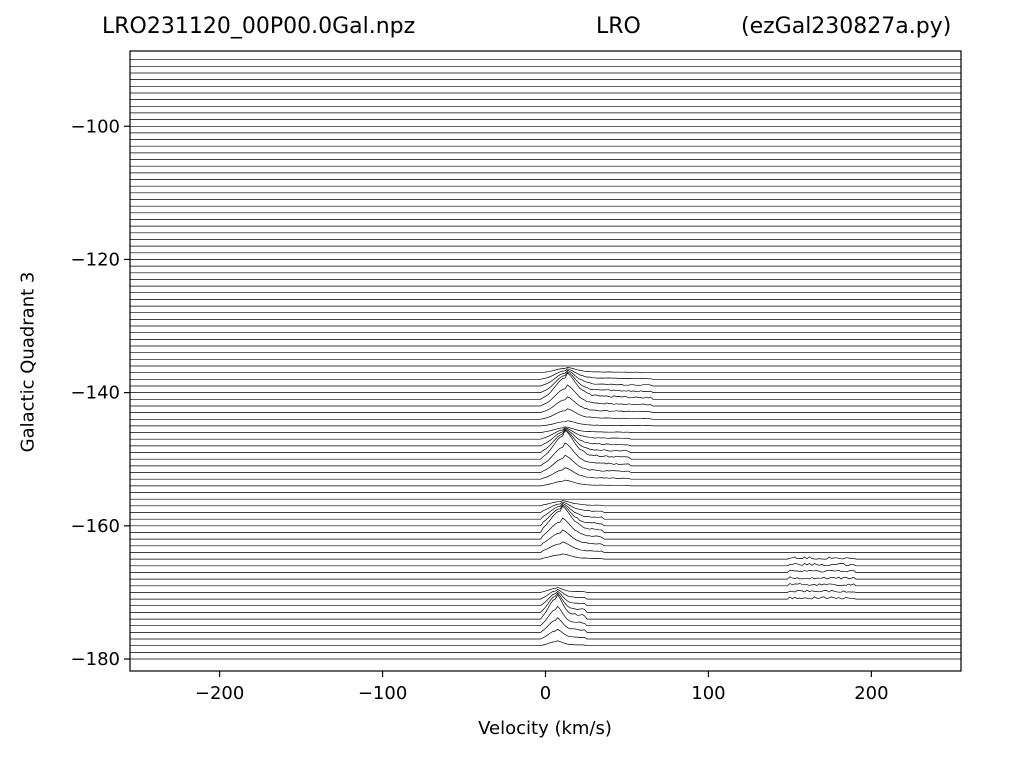 The width and height of the screenshot is (1024, 760). What do you see at coordinates (28, 362) in the screenshot?
I see `y-axis-label: Galactic Quadrant 3` at bounding box center [28, 362].